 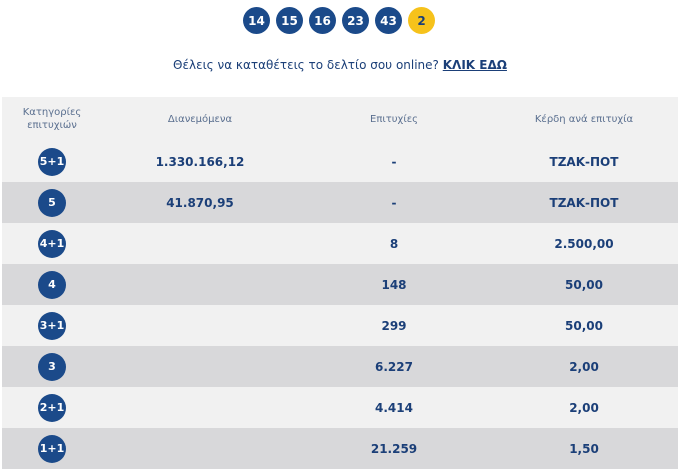 What do you see at coordinates (200, 202) in the screenshot?
I see `distributed-cell: 41.870,95` at bounding box center [200, 202].